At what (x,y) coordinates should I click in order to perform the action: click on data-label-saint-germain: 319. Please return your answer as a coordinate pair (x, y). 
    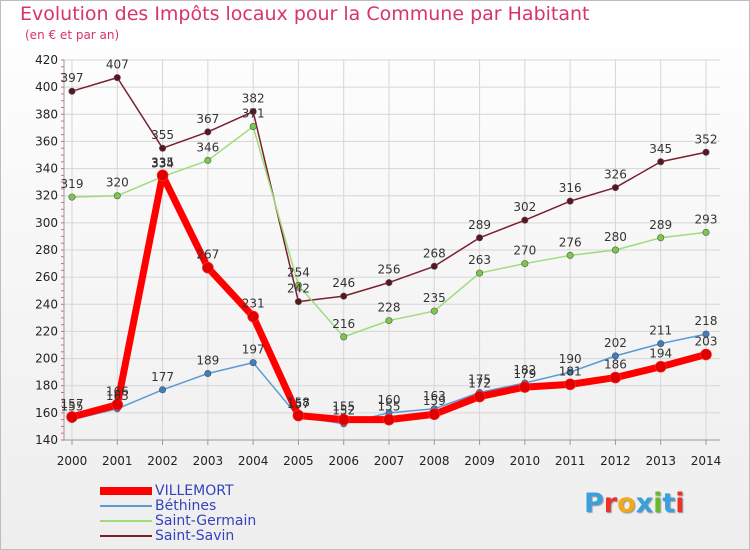
    Looking at the image, I should click on (72, 184).